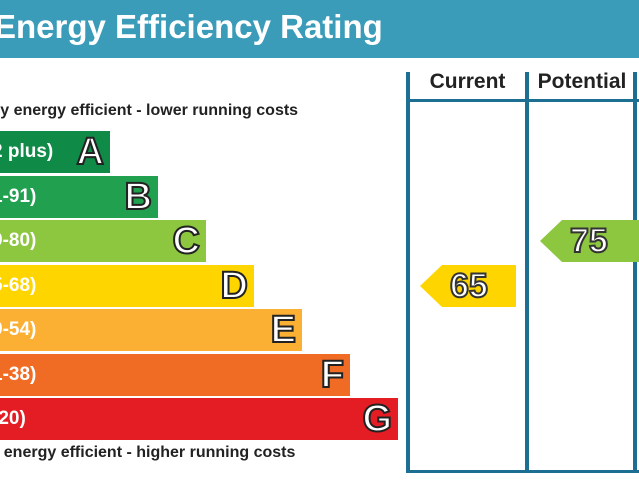 The image size is (639, 480). Describe the element at coordinates (635, 272) in the screenshot. I see `frame-rule-right` at that location.